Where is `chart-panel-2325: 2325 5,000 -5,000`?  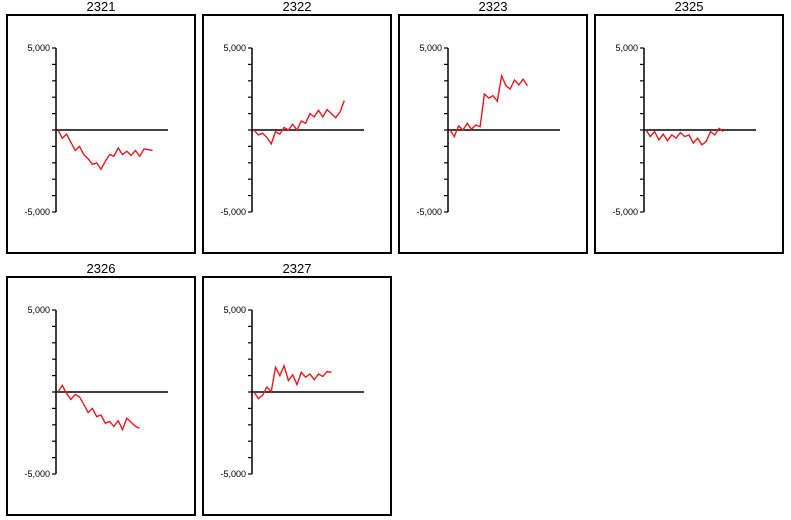 chart-panel-2325: 2325 5,000 -5,000 is located at coordinates (689, 127).